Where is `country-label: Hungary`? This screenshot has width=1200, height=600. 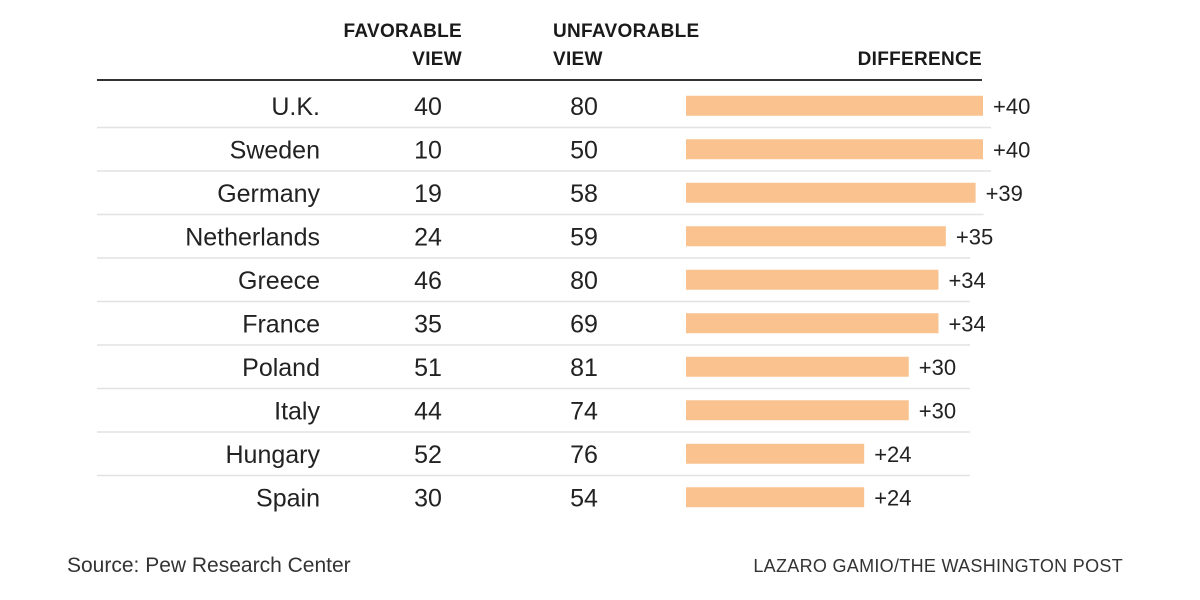 country-label: Hungary is located at coordinates (273, 455).